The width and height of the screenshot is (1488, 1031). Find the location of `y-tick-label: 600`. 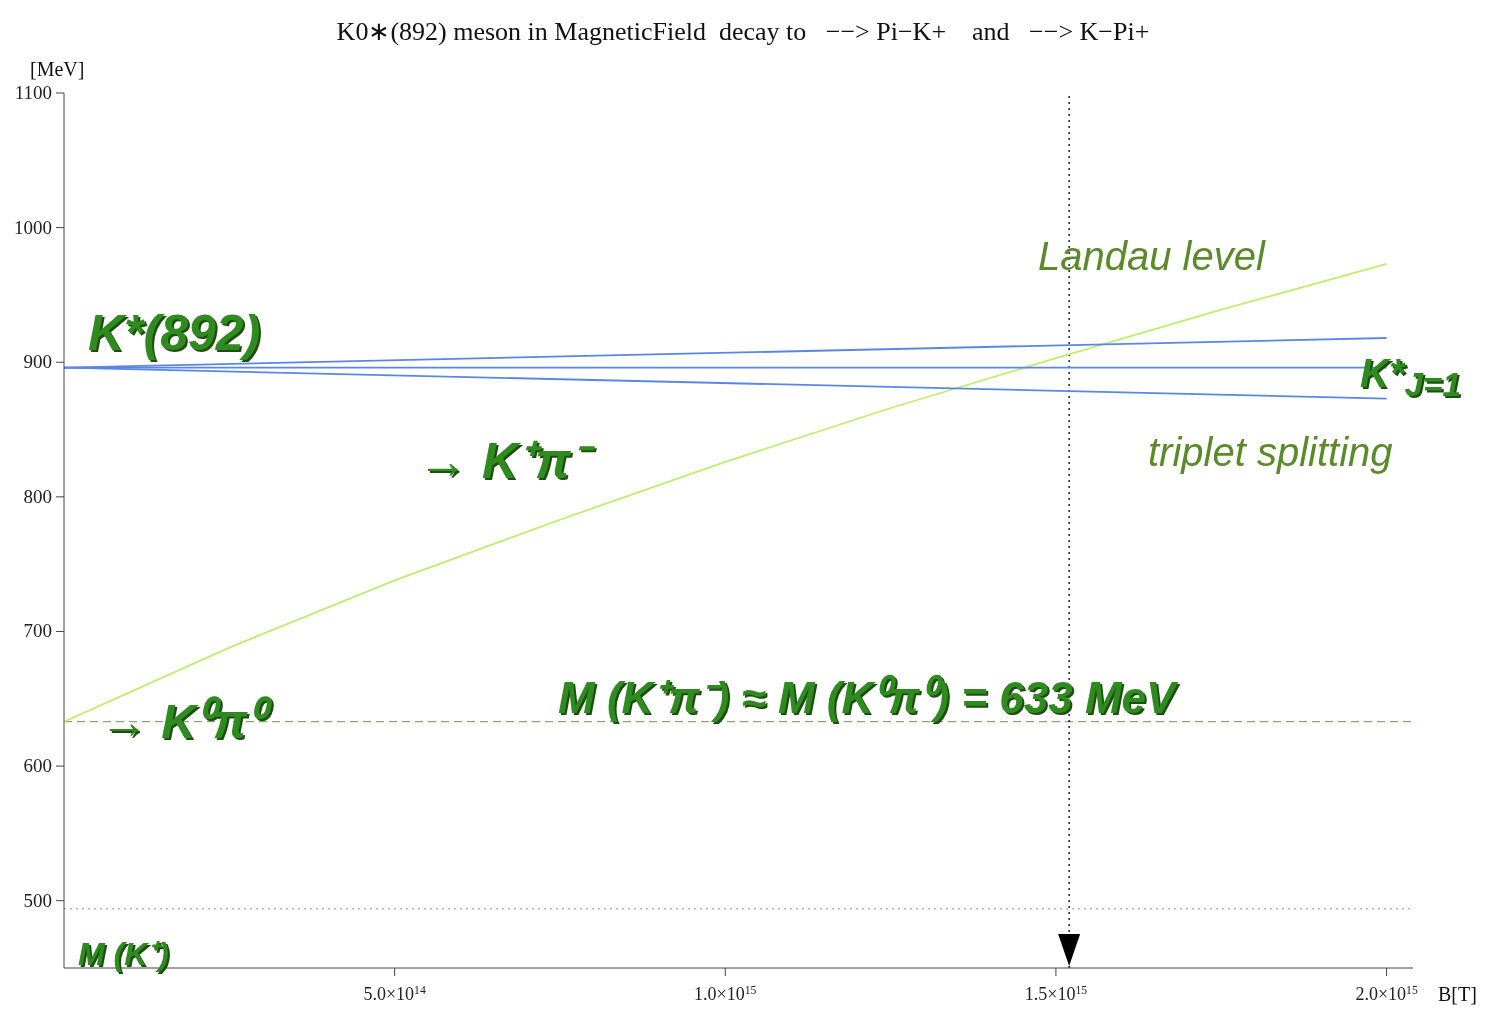

y-tick-label: 600 is located at coordinates (37, 766).